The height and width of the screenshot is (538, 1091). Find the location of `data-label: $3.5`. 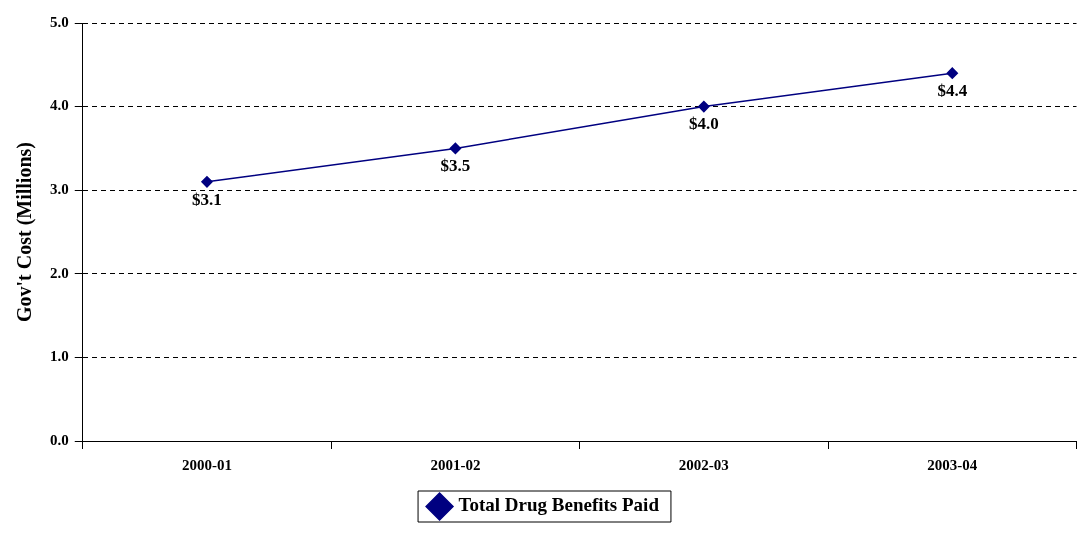

data-label: $3.5 is located at coordinates (455, 166).